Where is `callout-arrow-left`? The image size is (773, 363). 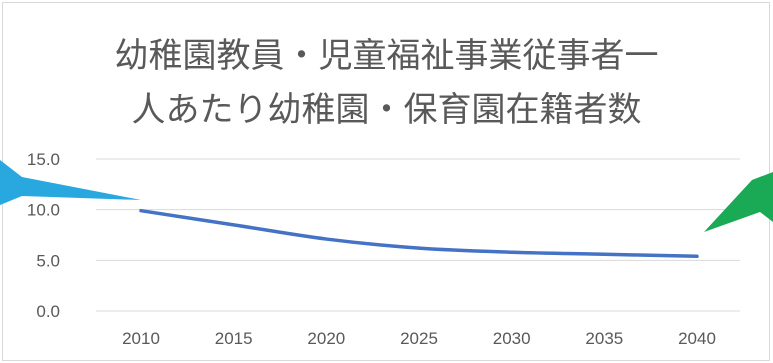 callout-arrow-left is located at coordinates (70, 182).